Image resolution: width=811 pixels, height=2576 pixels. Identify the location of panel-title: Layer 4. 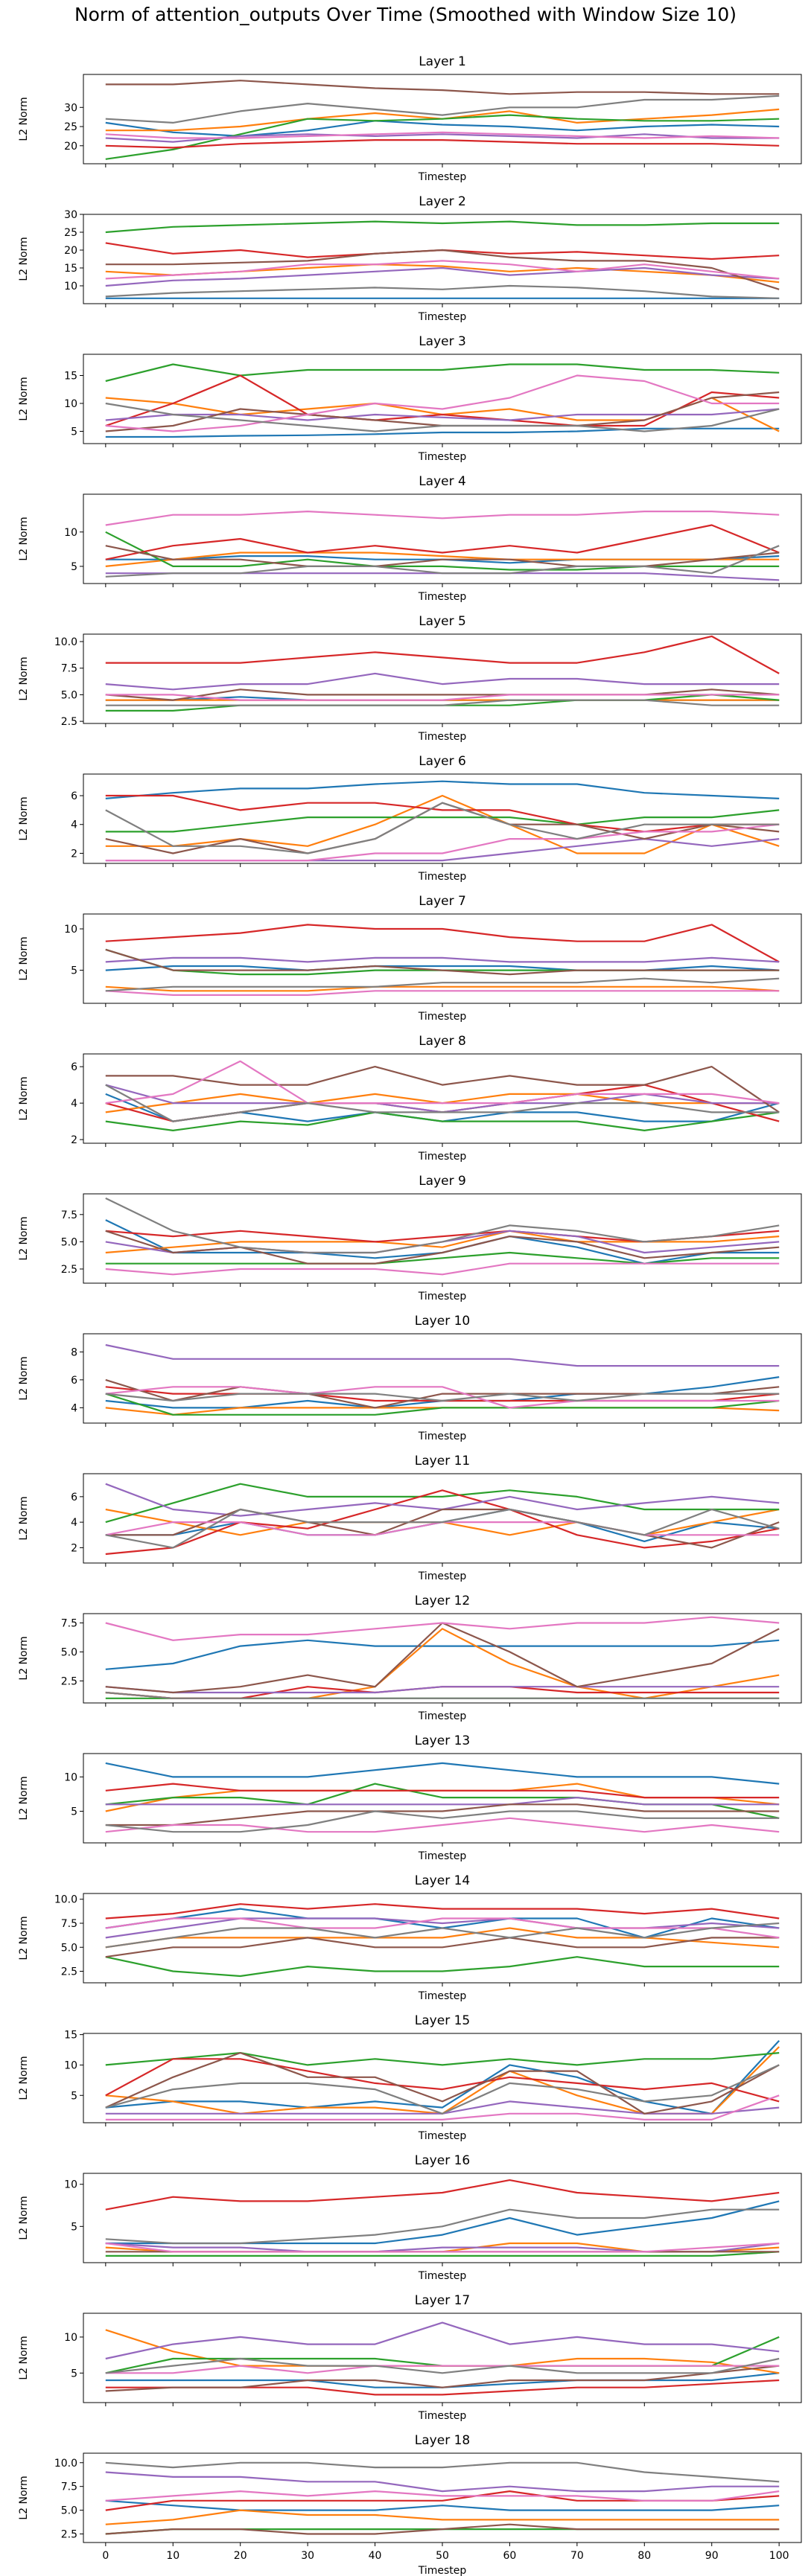
(442, 481).